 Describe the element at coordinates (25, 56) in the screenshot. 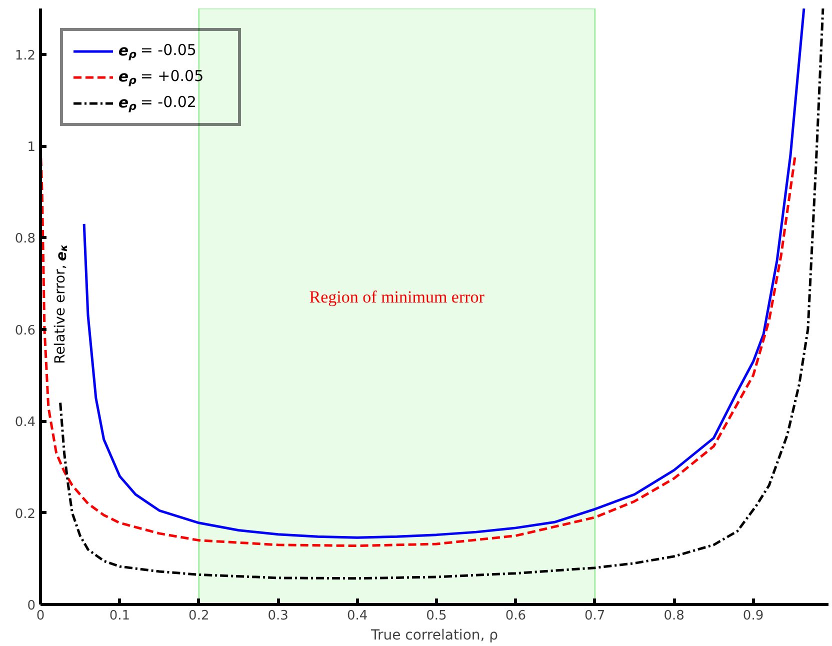

I see `y-tick-label: 1.2` at that location.